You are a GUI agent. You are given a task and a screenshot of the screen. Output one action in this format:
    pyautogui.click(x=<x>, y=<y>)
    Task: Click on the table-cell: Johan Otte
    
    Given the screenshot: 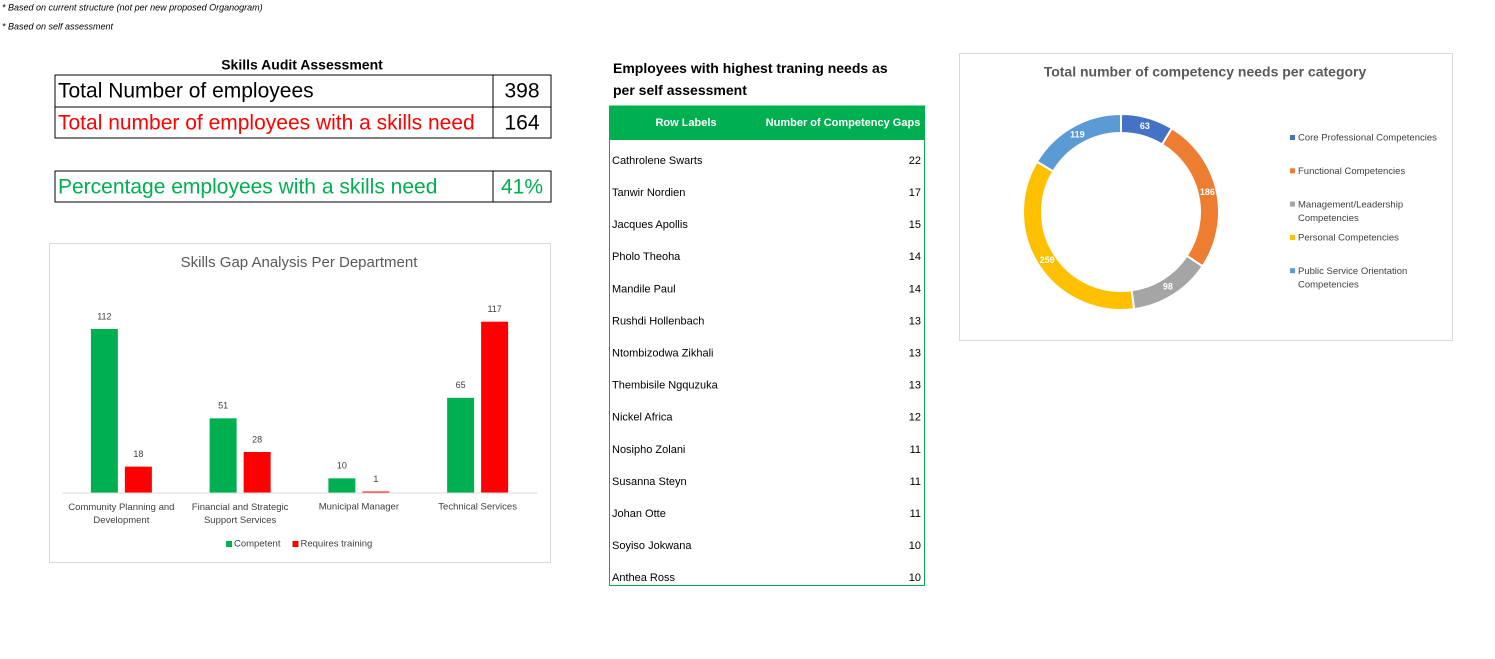 What is the action you would take?
    pyautogui.click(x=639, y=514)
    